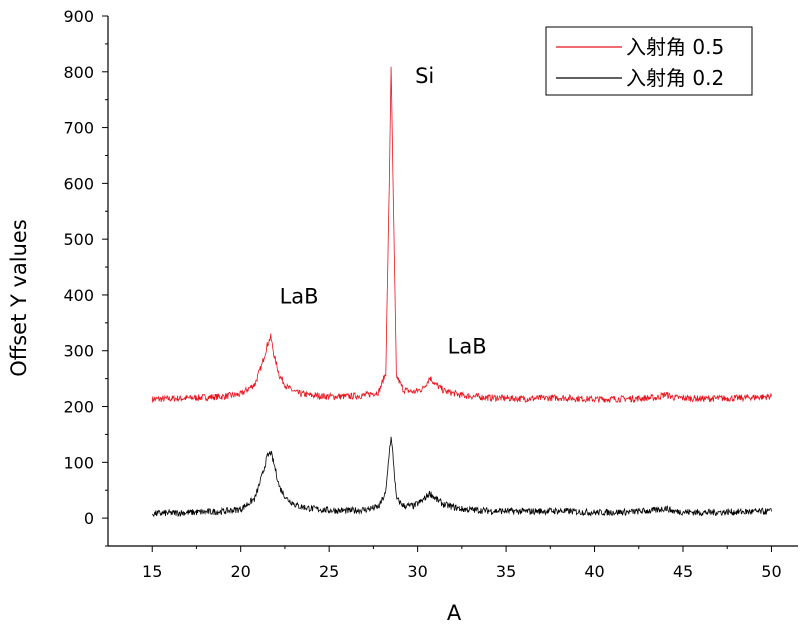 This screenshot has width=800, height=630. I want to click on legend-label-series-2: 入射角 0.2, so click(675, 78).